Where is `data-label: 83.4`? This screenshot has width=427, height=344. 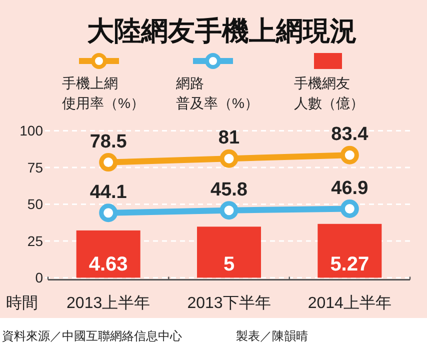 data-label: 83.4 is located at coordinates (350, 135).